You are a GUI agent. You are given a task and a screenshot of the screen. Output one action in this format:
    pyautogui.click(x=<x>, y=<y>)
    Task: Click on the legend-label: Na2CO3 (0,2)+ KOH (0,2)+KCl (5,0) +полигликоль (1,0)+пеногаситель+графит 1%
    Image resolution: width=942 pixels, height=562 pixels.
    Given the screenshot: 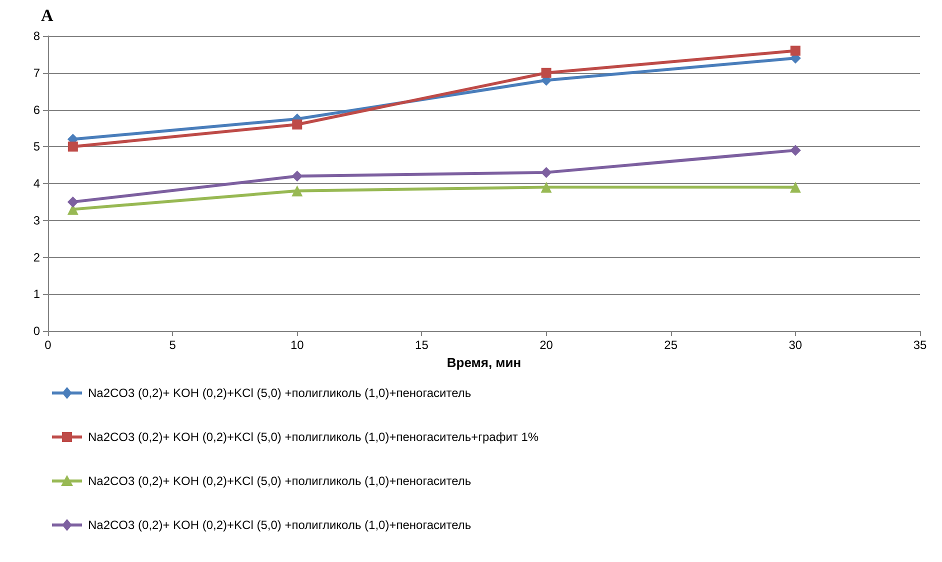 What is the action you would take?
    pyautogui.click(x=313, y=437)
    